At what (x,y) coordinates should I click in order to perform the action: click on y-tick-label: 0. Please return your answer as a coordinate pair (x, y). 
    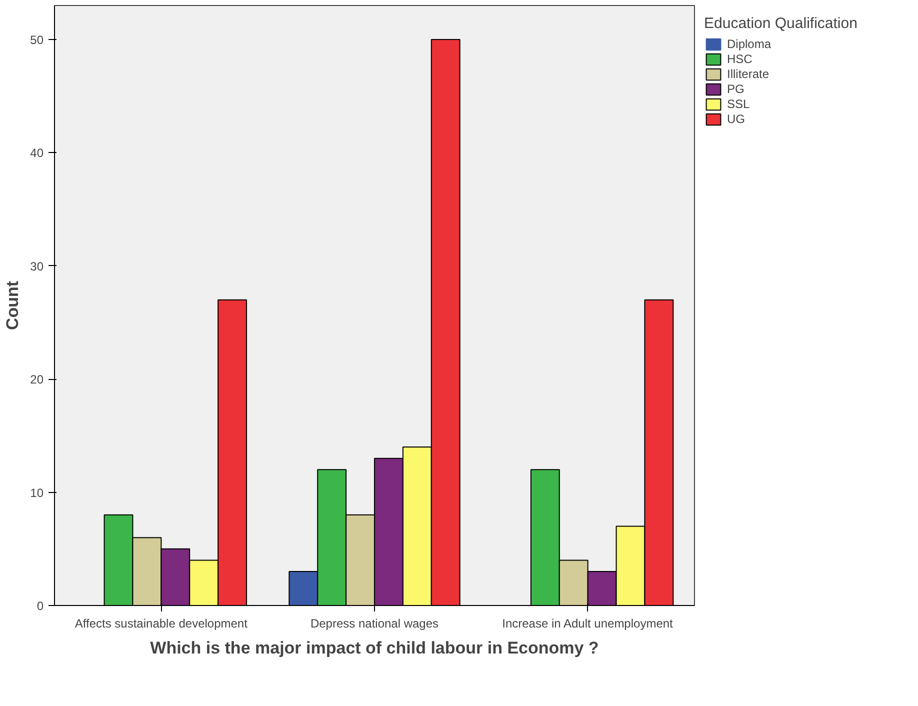
    Looking at the image, I should click on (40, 606).